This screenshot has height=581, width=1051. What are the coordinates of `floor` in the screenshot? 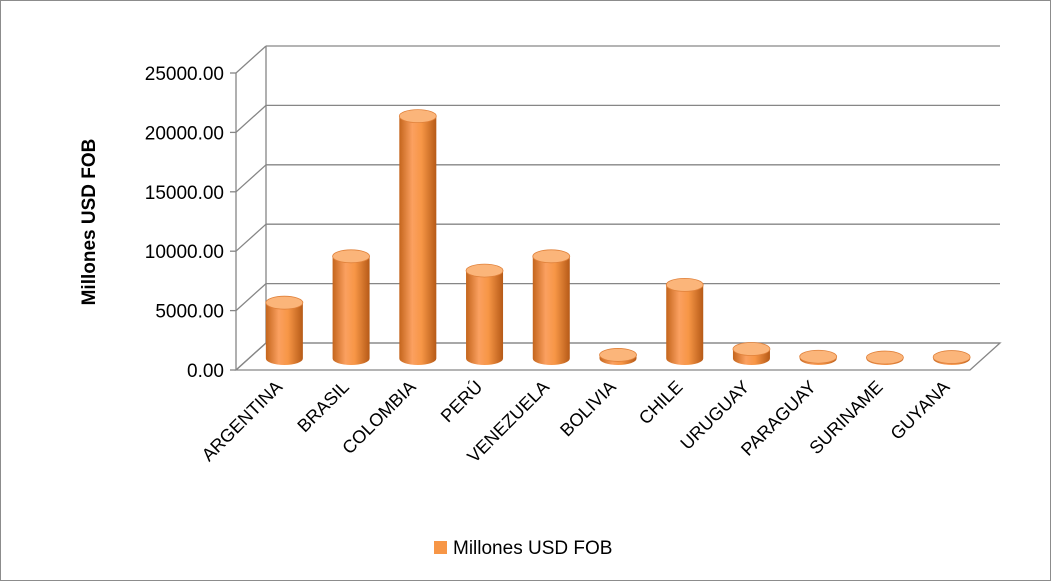 It's located at (618, 356).